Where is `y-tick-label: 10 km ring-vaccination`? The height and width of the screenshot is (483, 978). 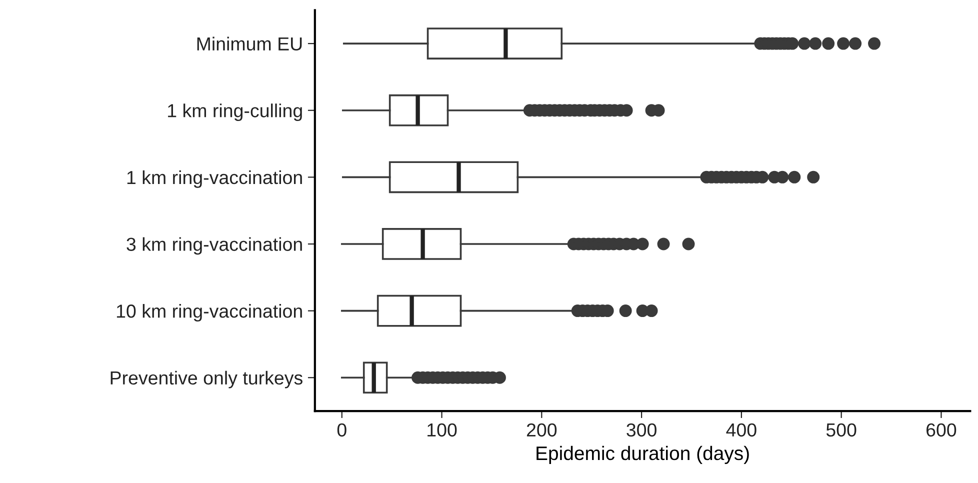
y-tick-label: 10 km ring-vaccination is located at coordinates (209, 313).